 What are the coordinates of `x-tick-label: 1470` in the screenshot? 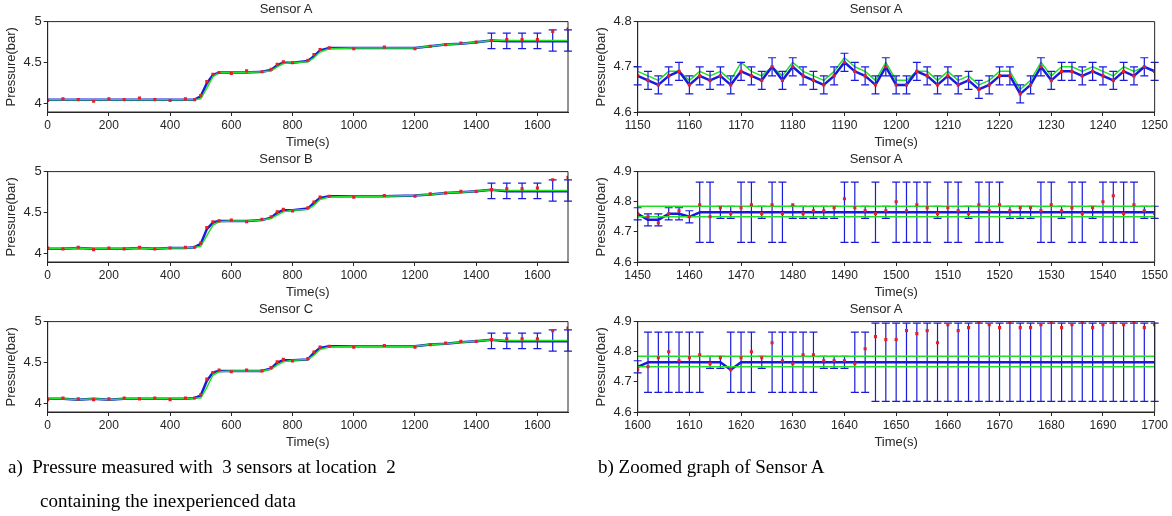 It's located at (741, 274).